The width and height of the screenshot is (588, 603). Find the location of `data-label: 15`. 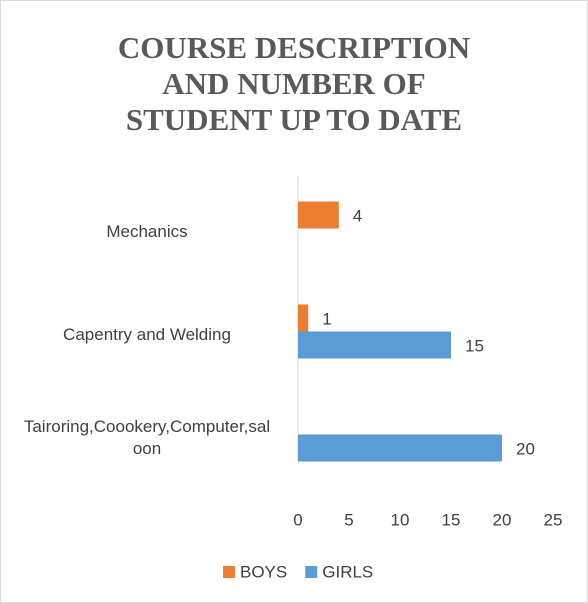

data-label: 15 is located at coordinates (474, 345).